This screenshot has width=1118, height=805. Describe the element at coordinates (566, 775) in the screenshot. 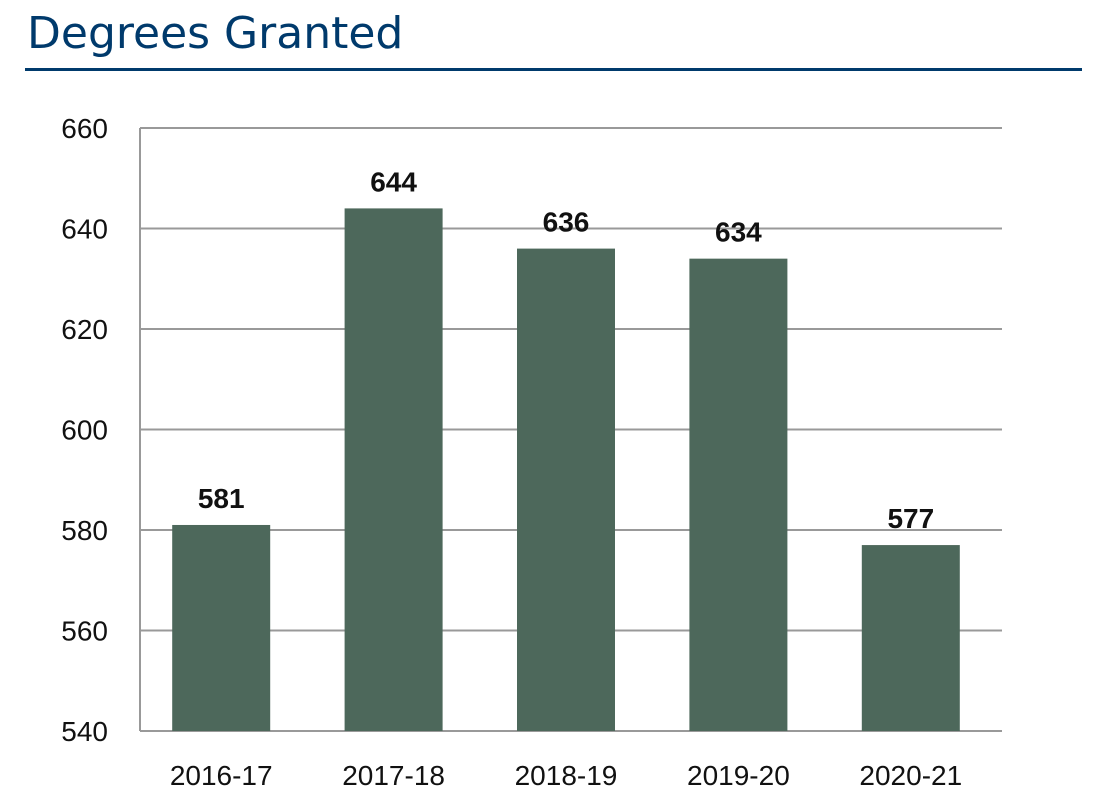

I see `x-tick-label: 2018-19` at that location.